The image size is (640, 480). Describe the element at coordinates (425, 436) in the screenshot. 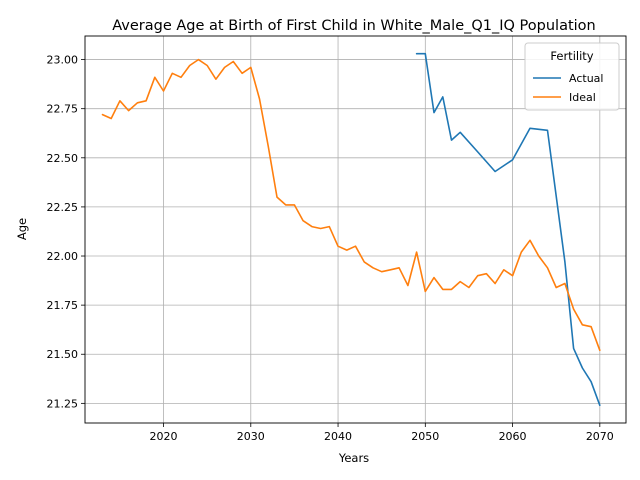

I see `x-tick-label: 2050` at that location.